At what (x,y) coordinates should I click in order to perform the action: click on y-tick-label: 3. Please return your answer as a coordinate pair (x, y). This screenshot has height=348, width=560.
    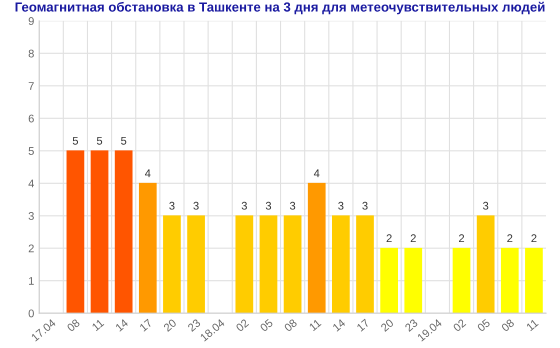
    Looking at the image, I should click on (31, 216).